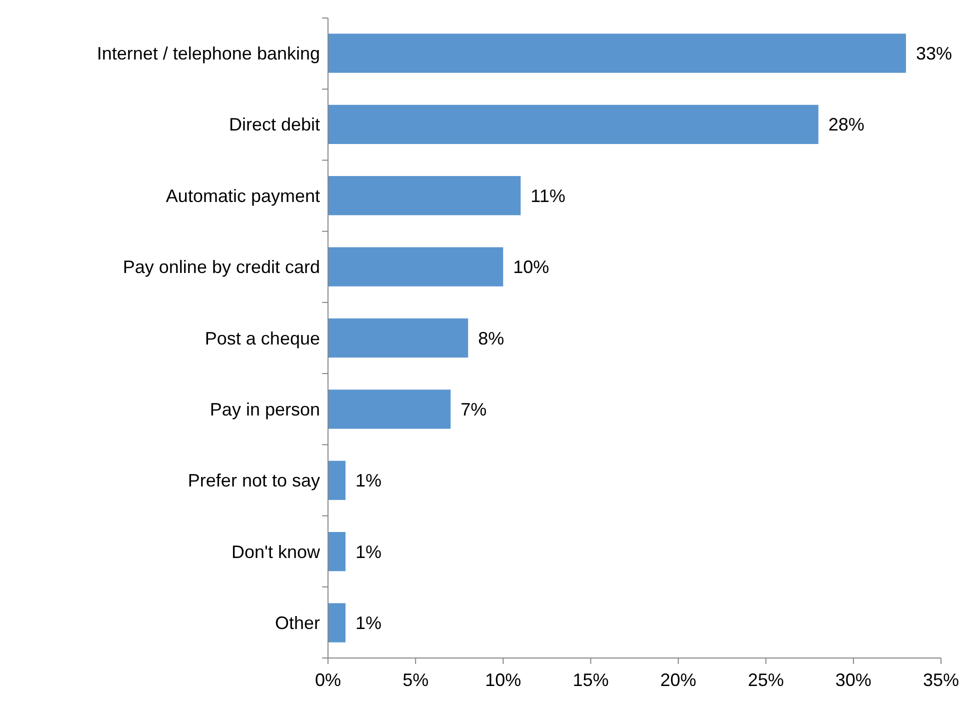 The height and width of the screenshot is (715, 969). What do you see at coordinates (766, 680) in the screenshot?
I see `x-tick-label: 25%` at bounding box center [766, 680].